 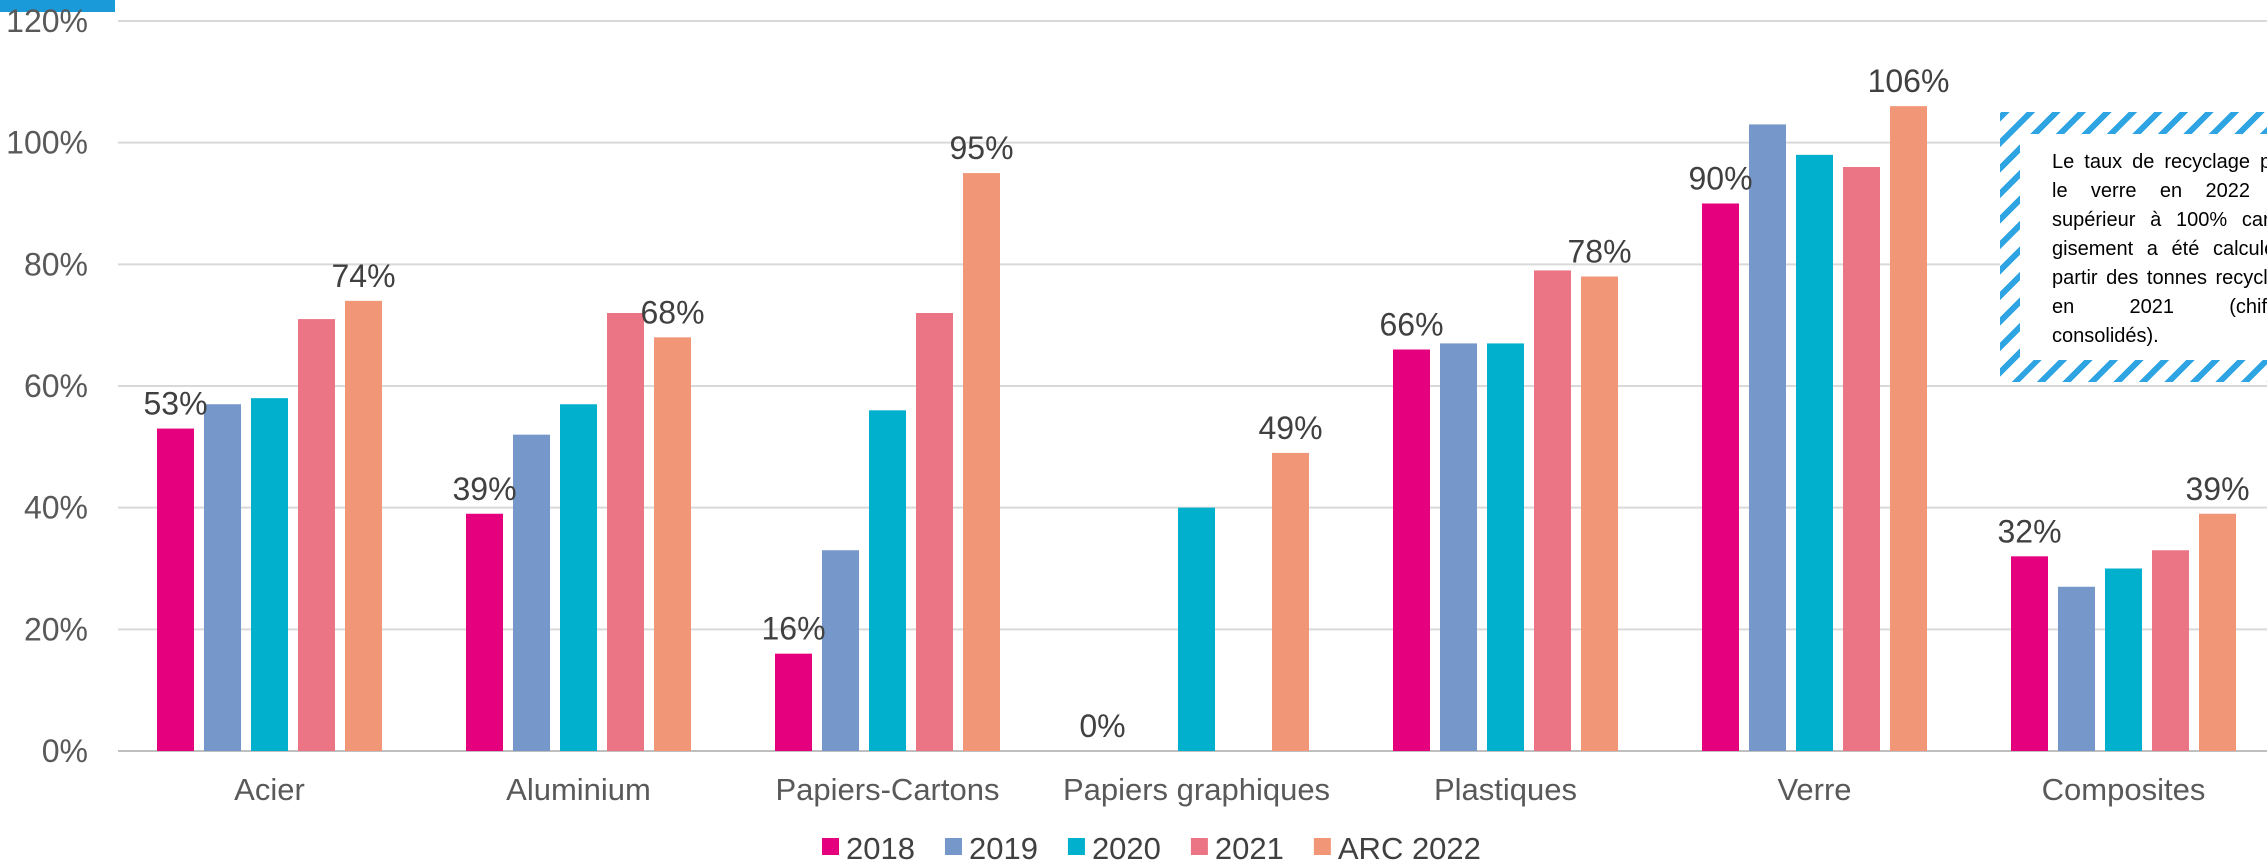 What do you see at coordinates (56, 386) in the screenshot?
I see `y-tick-label: 60%` at bounding box center [56, 386].